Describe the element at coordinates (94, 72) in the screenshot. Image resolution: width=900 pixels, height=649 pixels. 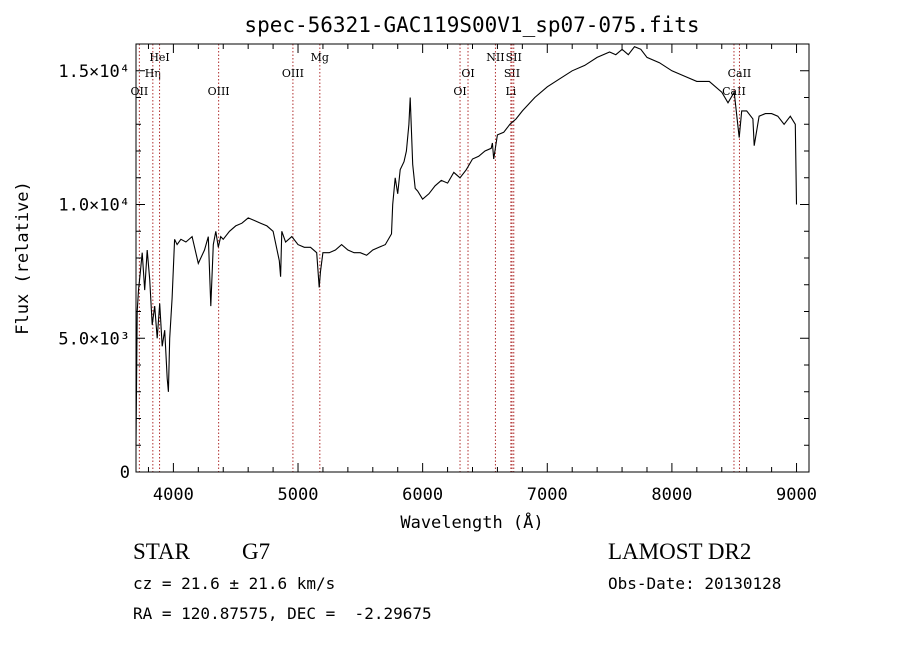
I see `y-tick-label: 1.5×10⁴` at that location.